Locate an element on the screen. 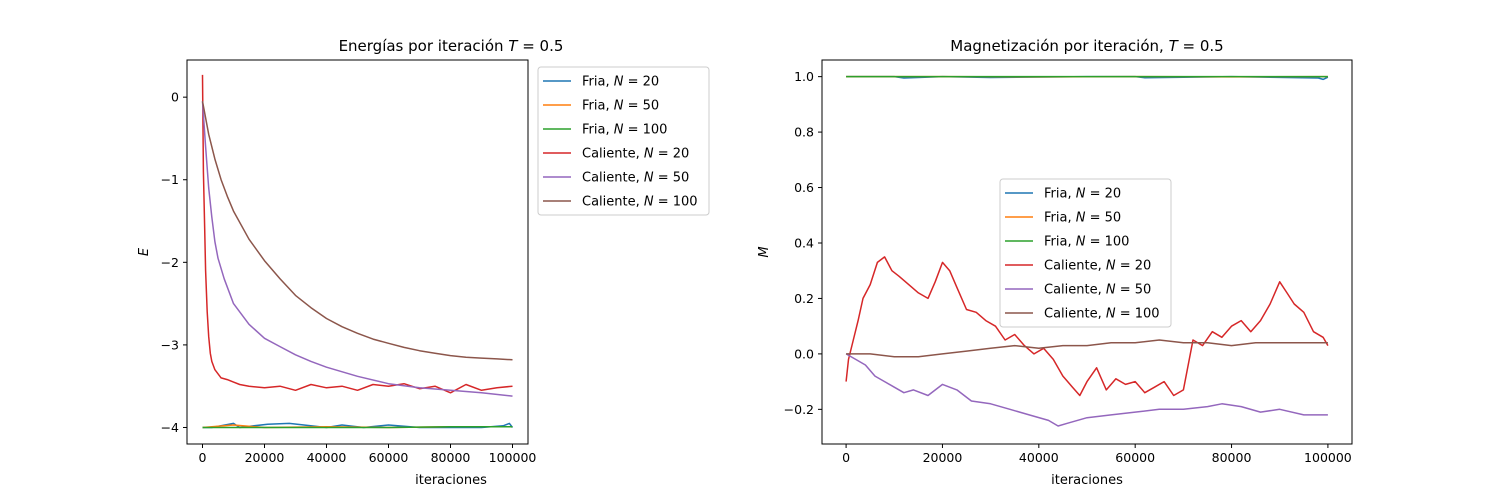 The width and height of the screenshot is (1500, 500). magnetization-chart-title: Magnetización por iteración, T = 0.5 is located at coordinates (1086, 46).